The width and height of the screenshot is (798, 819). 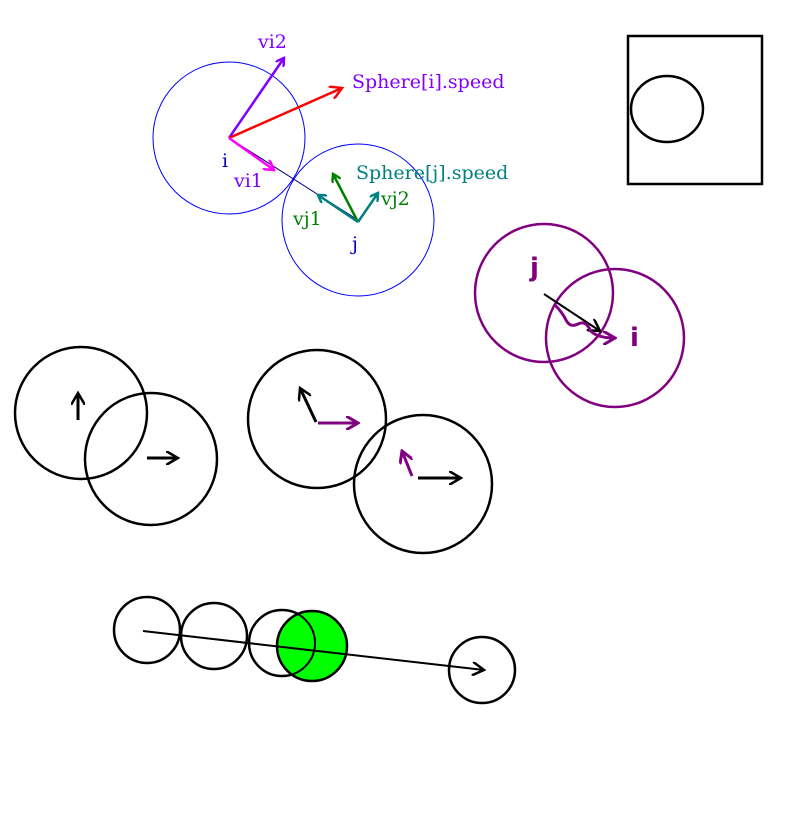 I want to click on label-sphere-j-speed: Sphere[j].speed, so click(x=432, y=173).